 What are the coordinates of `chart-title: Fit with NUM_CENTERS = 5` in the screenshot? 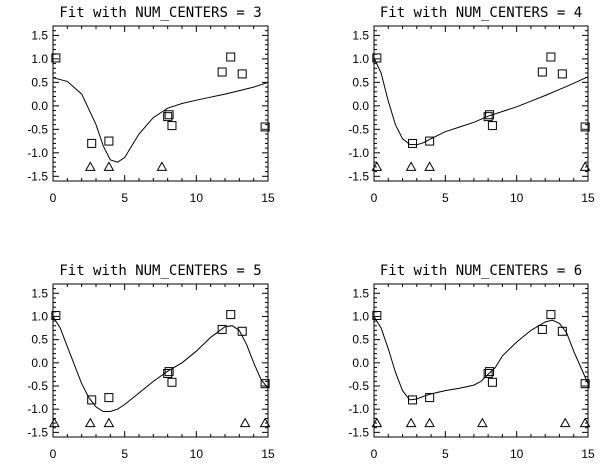 It's located at (160, 271).